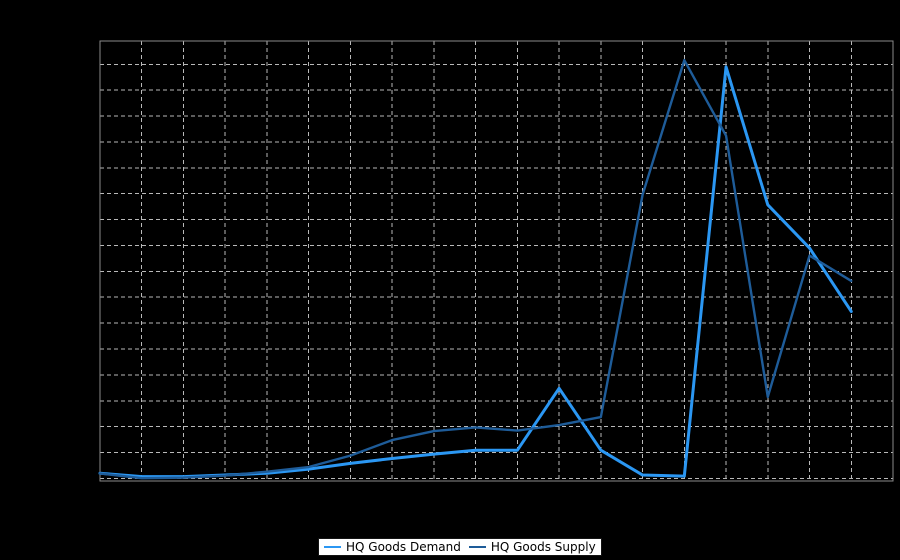 This screenshot has height=560, width=900. Describe the element at coordinates (332, 547) in the screenshot. I see `legend-demand-line-swatch` at that location.